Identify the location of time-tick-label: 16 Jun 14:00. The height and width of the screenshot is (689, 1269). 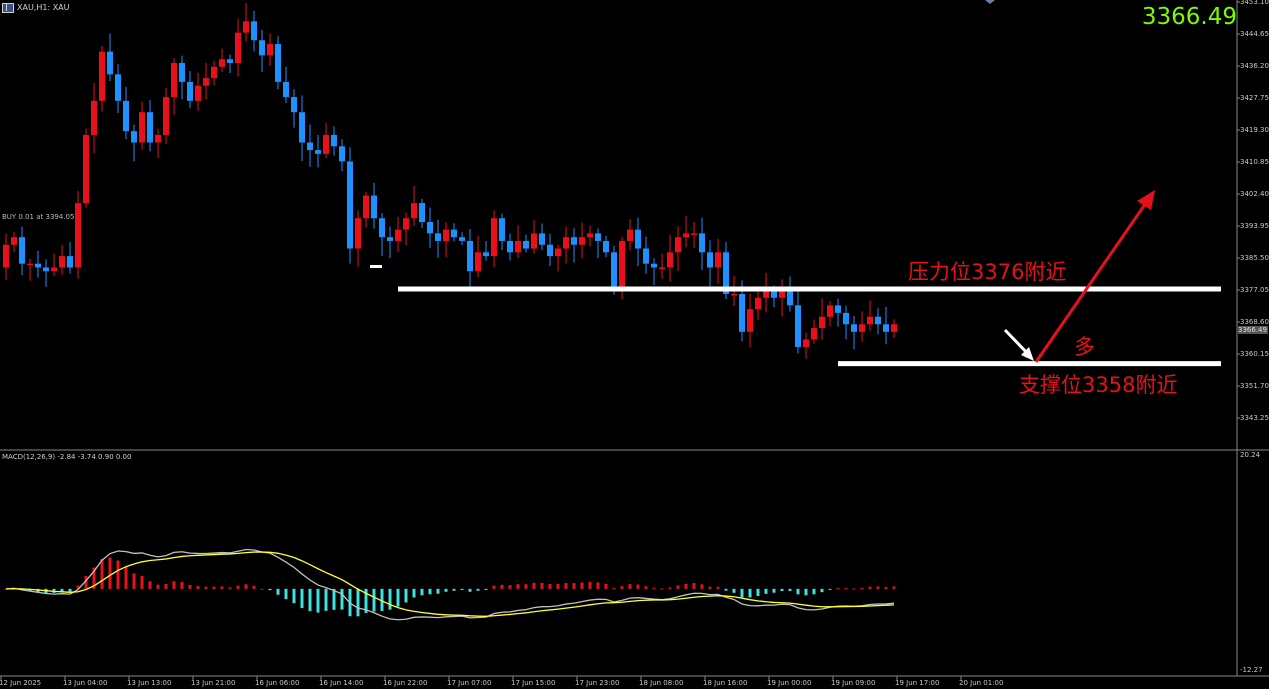
(341, 683).